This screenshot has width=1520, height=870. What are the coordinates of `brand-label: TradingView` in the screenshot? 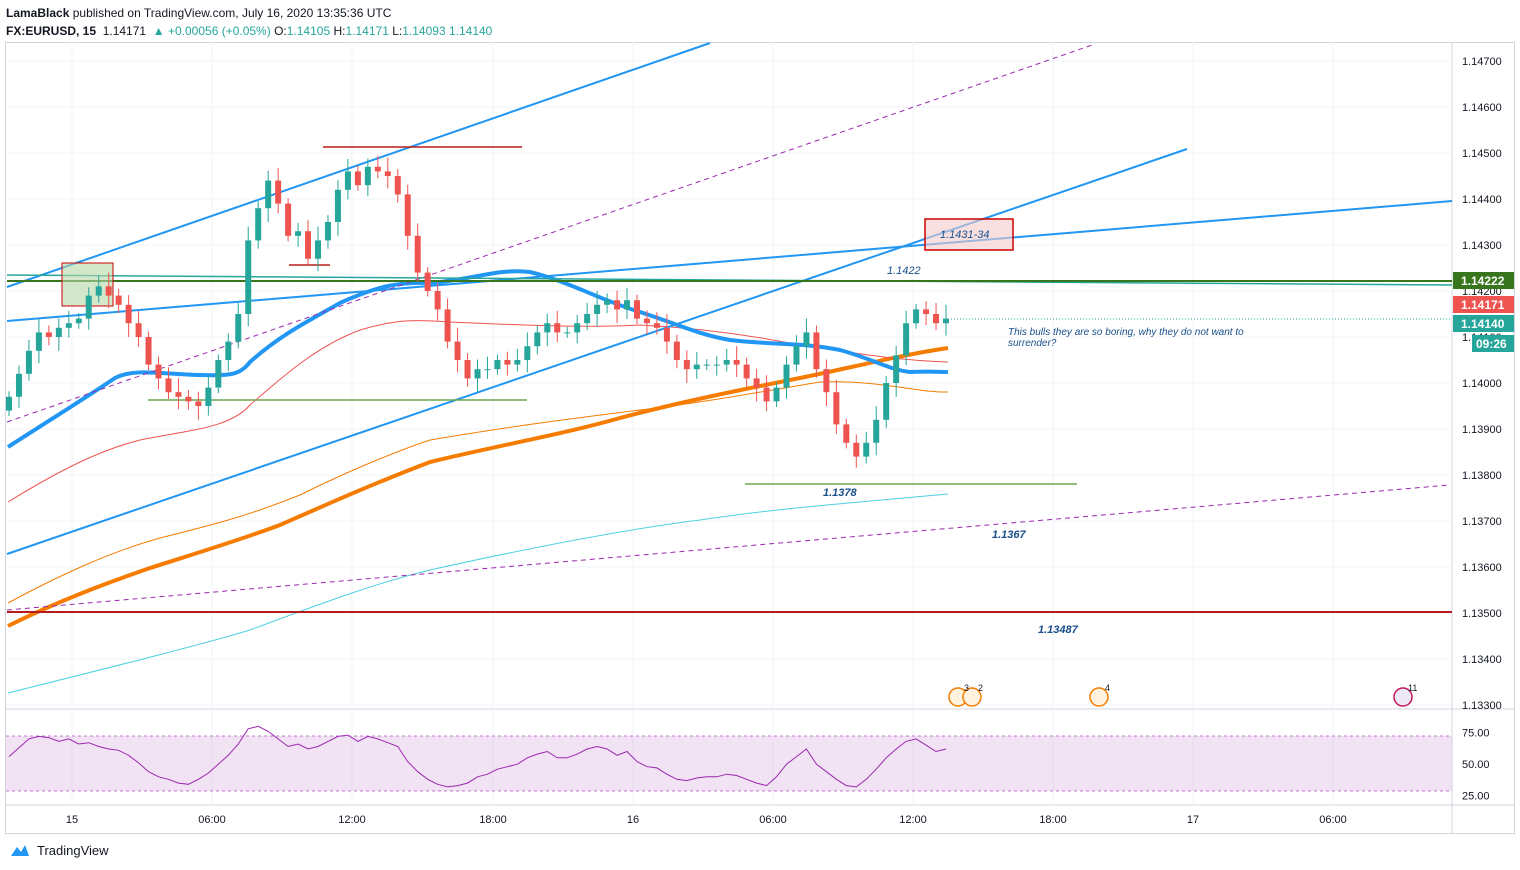 It's located at (73, 850).